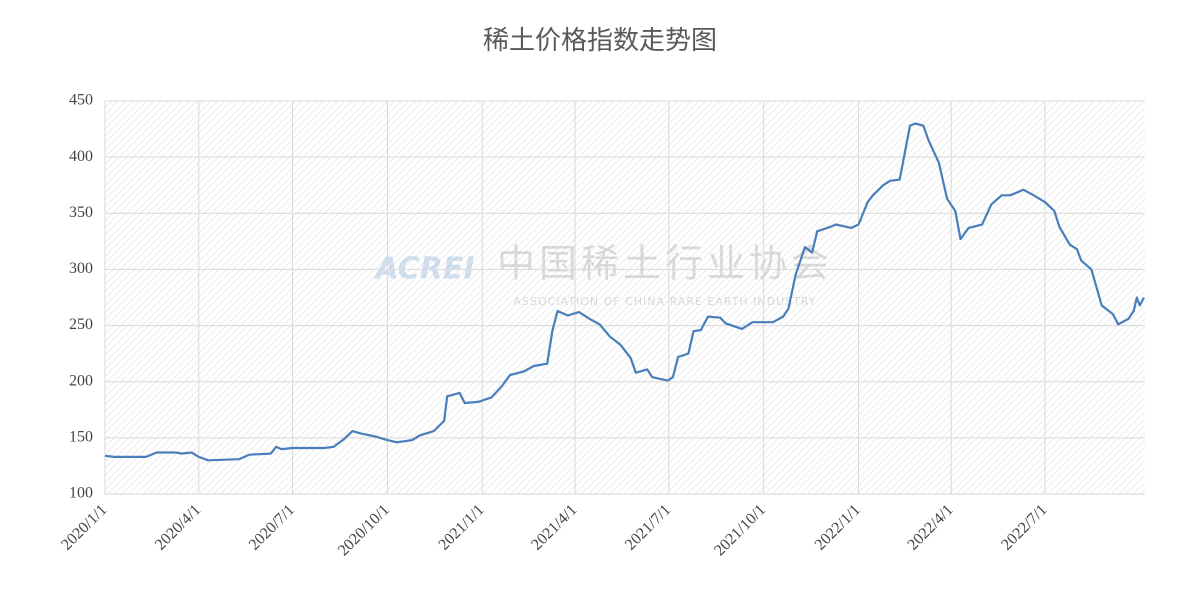  I want to click on x-tick-label: 2021/1/1, so click(461, 527).